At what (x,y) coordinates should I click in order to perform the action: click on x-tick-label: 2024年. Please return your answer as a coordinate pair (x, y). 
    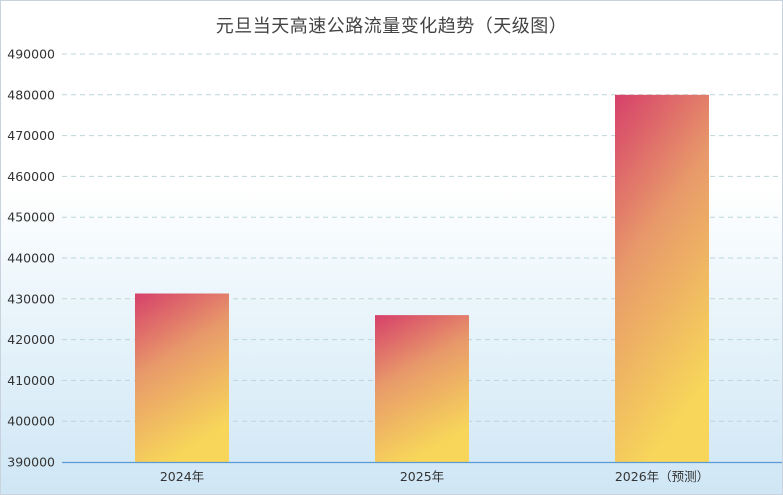
    Looking at the image, I should click on (182, 476).